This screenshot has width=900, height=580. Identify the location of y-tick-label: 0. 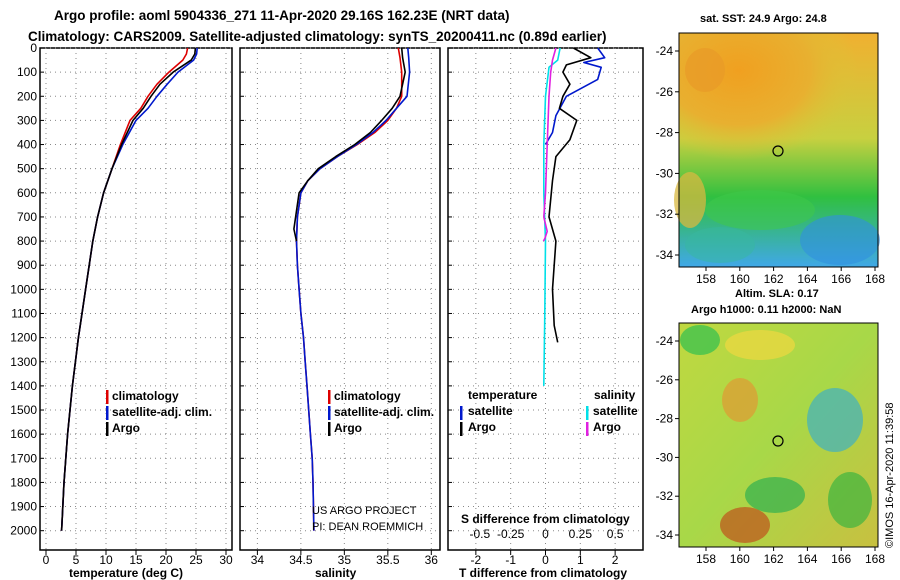
(33, 48).